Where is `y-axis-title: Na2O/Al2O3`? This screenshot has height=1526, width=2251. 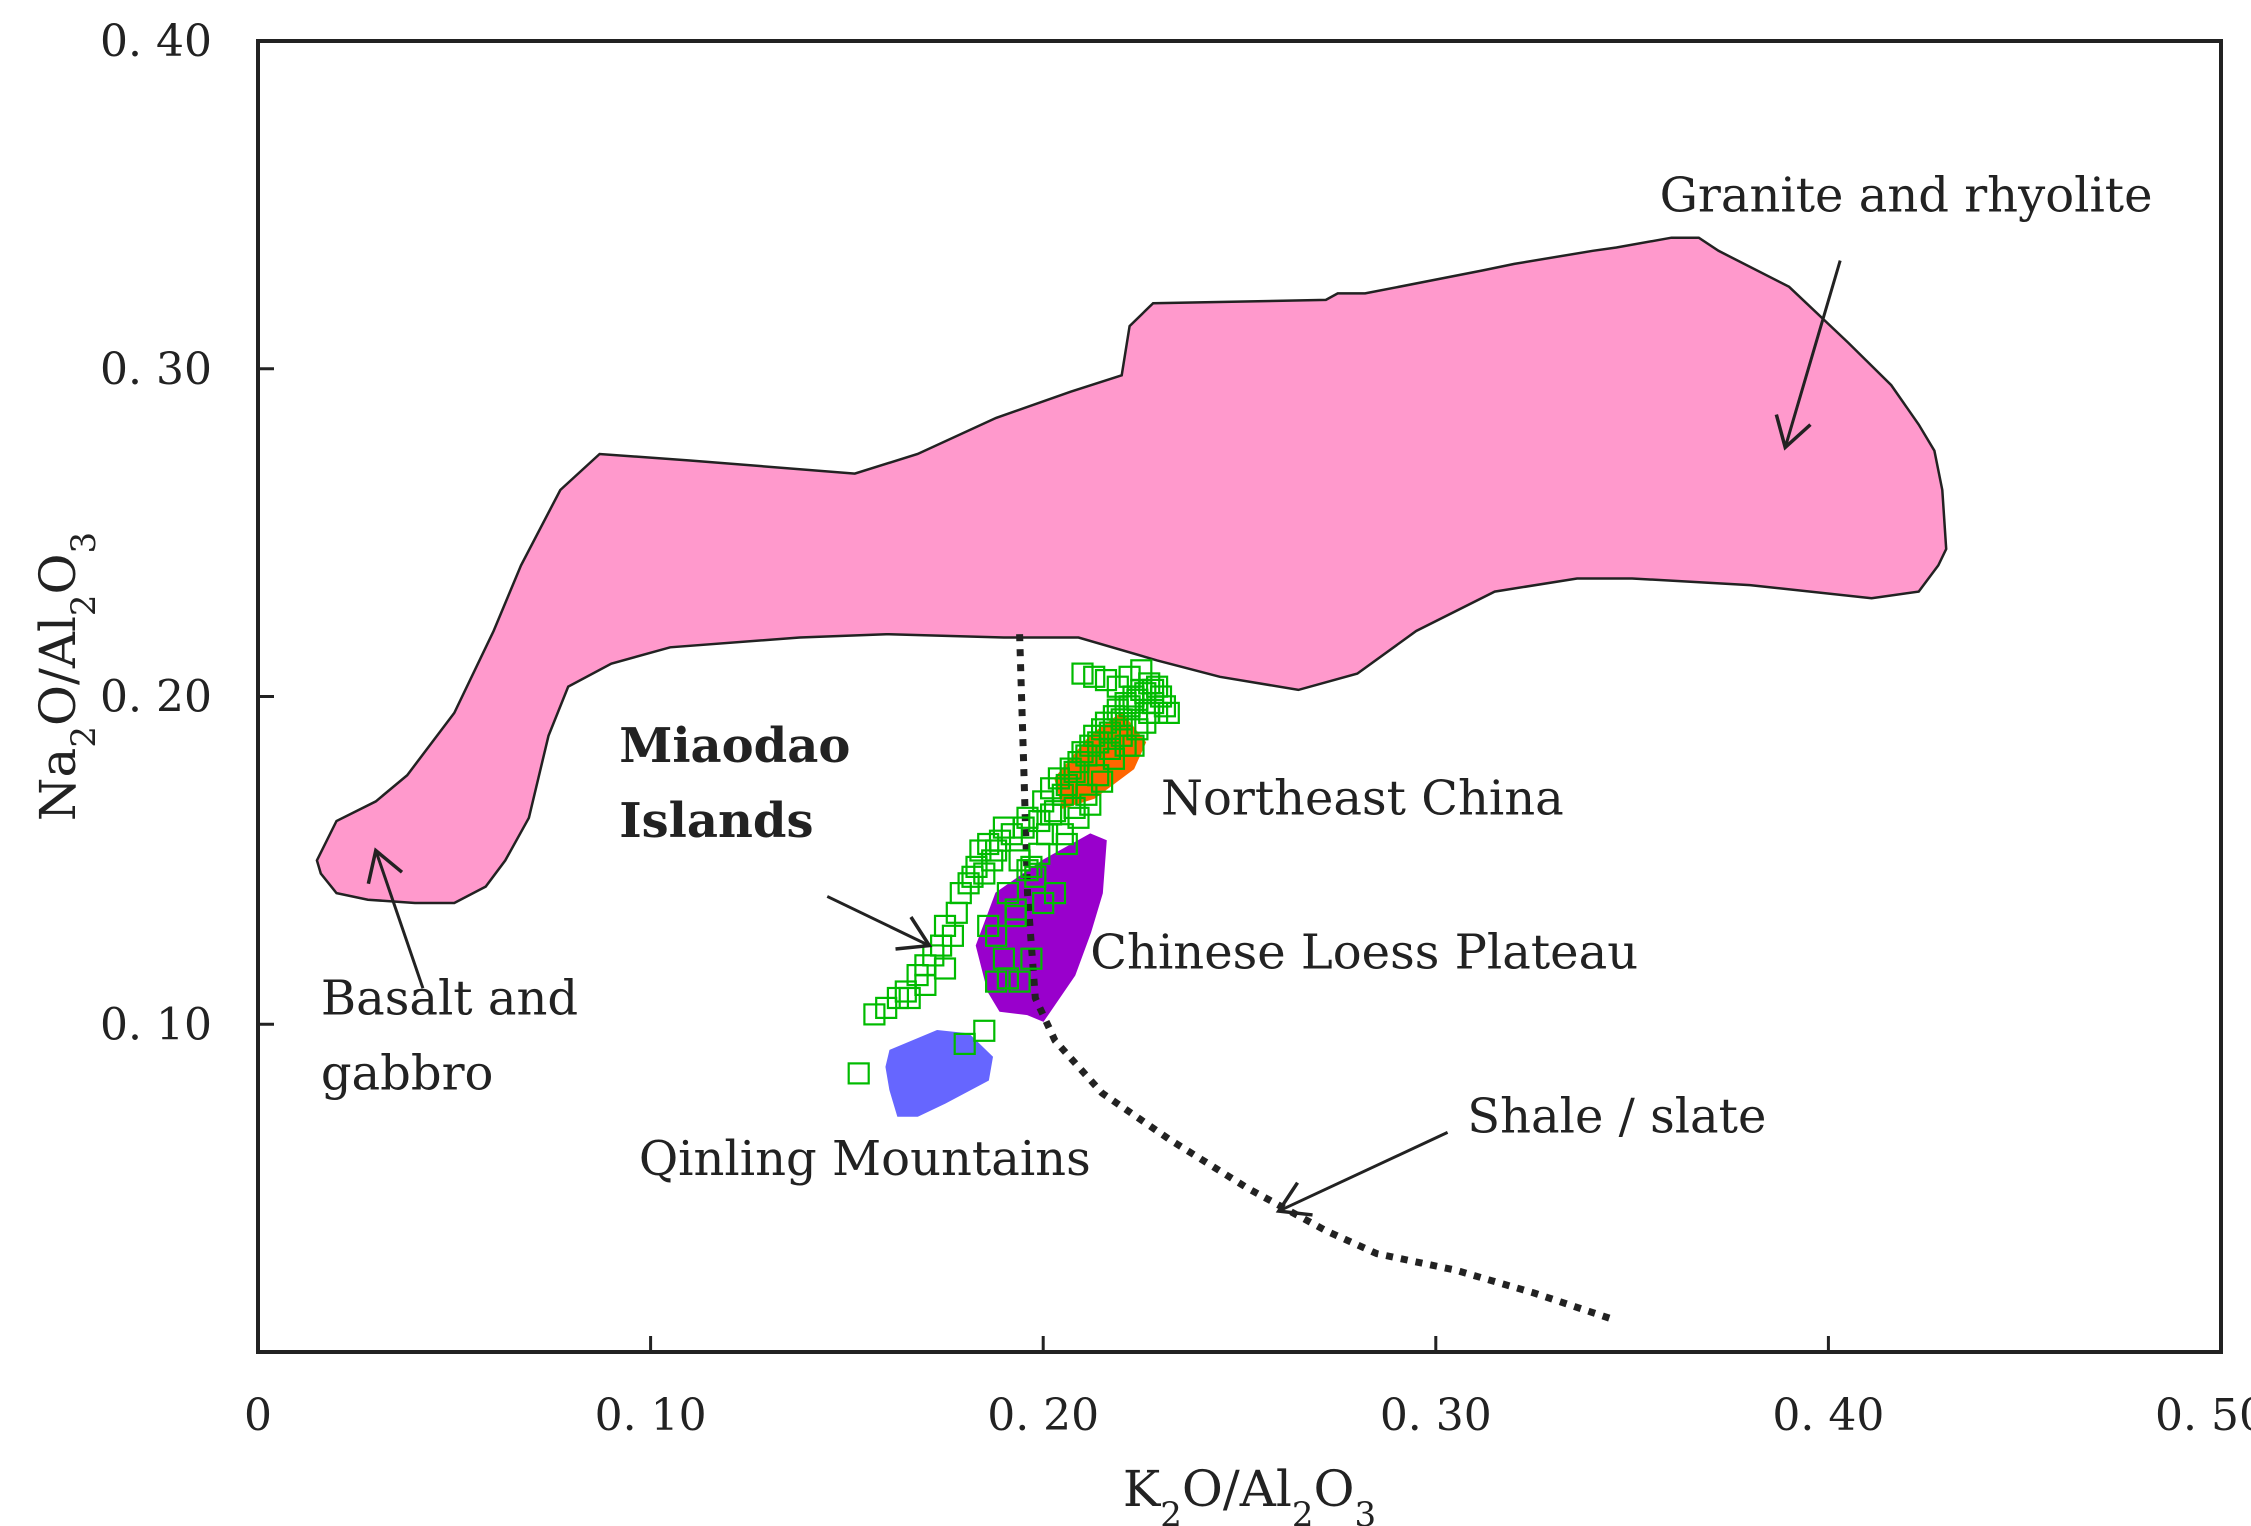
y-axis-title: Na2O/Al2O3 is located at coordinates (66, 676).